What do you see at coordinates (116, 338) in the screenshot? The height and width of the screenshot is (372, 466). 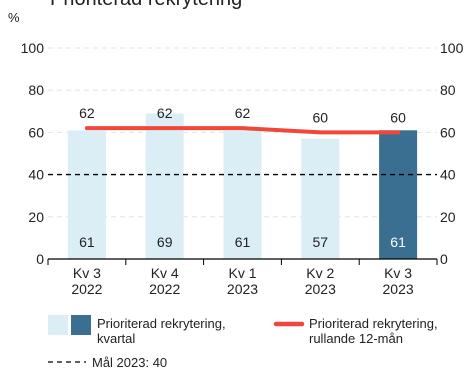 I see `legend-label-bar: kvartal` at bounding box center [116, 338].